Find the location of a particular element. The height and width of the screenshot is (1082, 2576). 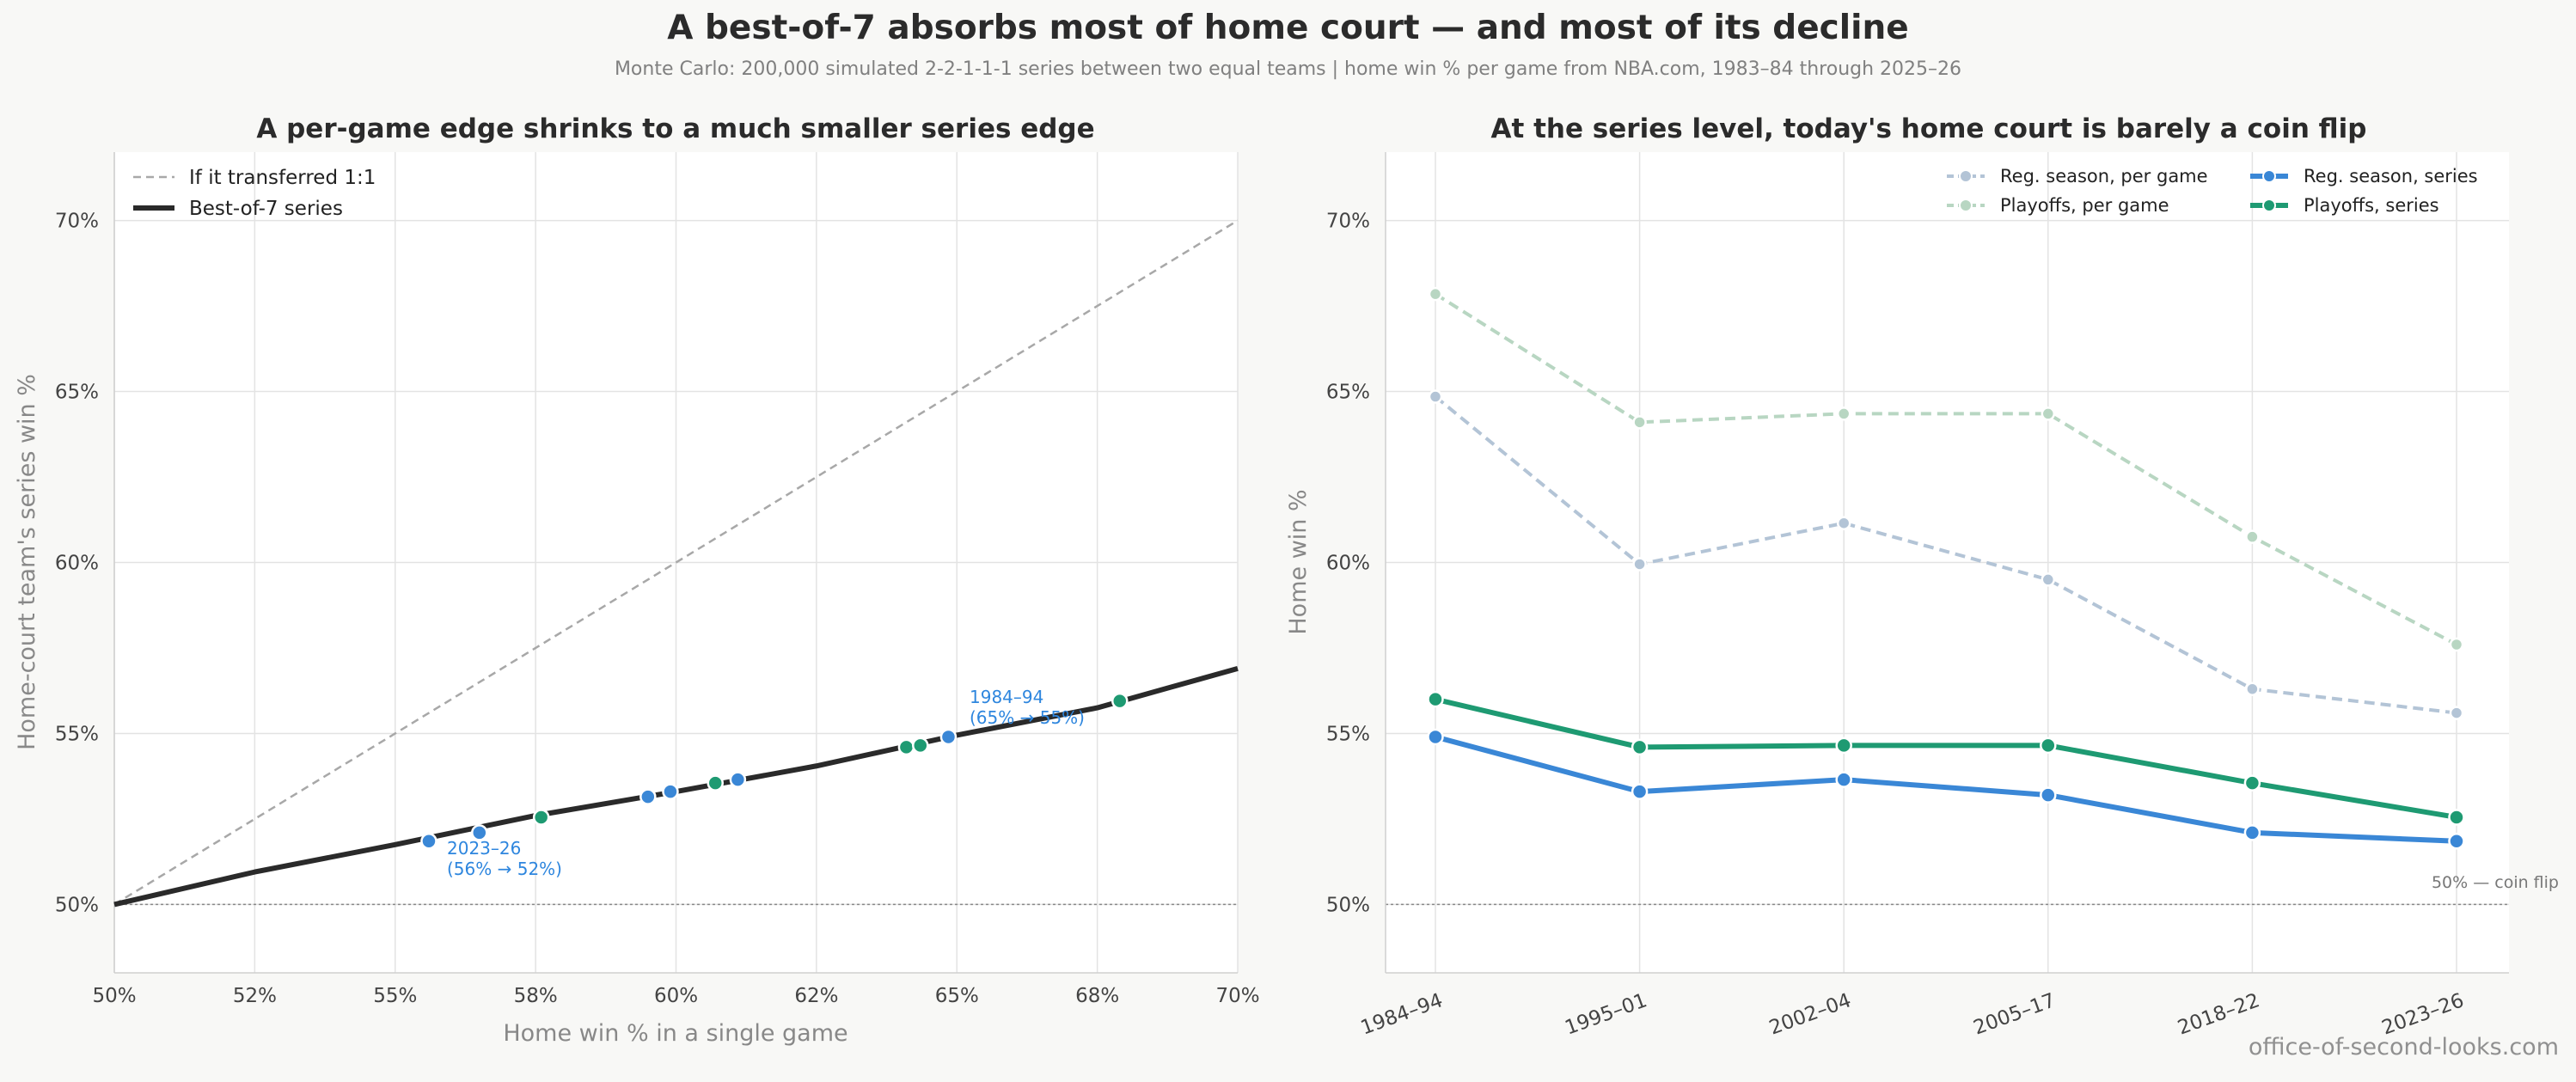

best-of-7-curve is located at coordinates (676, 786).